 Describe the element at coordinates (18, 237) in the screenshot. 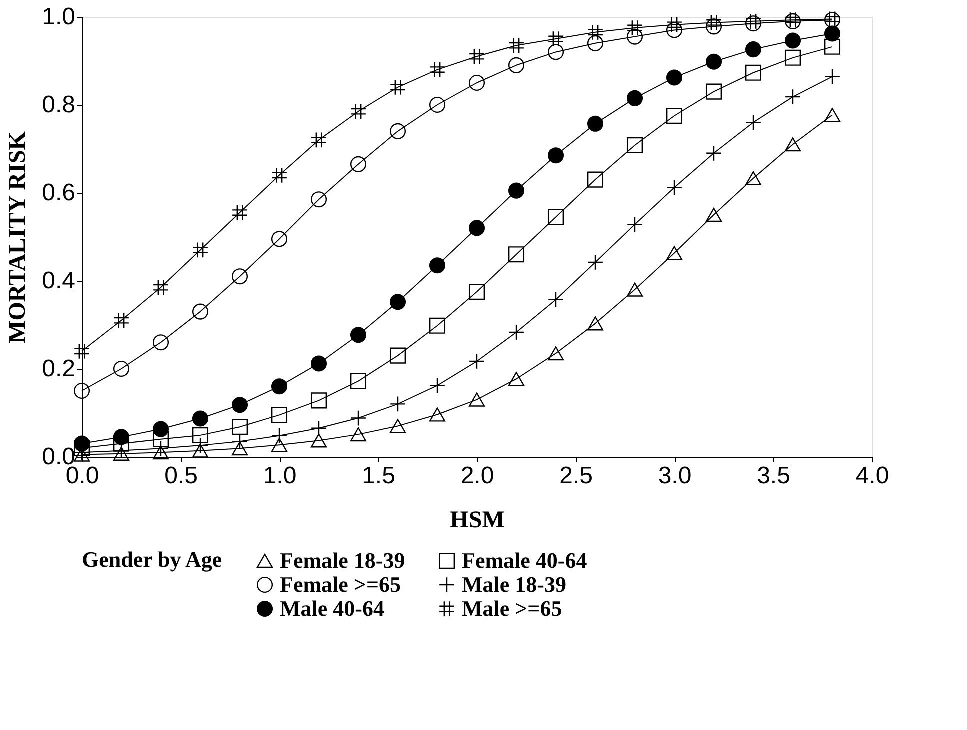

I see `y-axis-title: MORTALITY RISK` at that location.